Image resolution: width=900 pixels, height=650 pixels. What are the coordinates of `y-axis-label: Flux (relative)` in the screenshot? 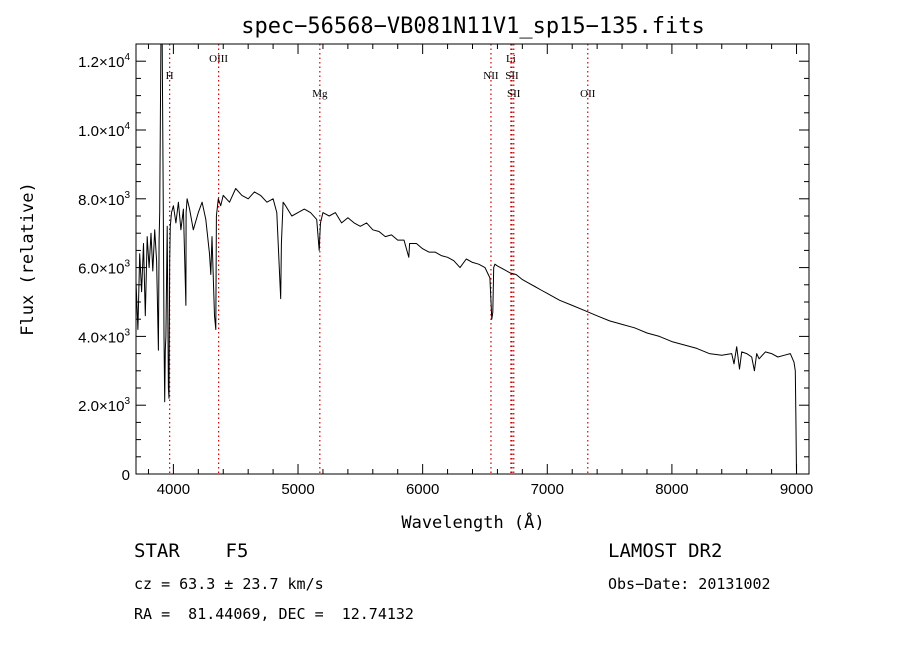 It's located at (28, 259).